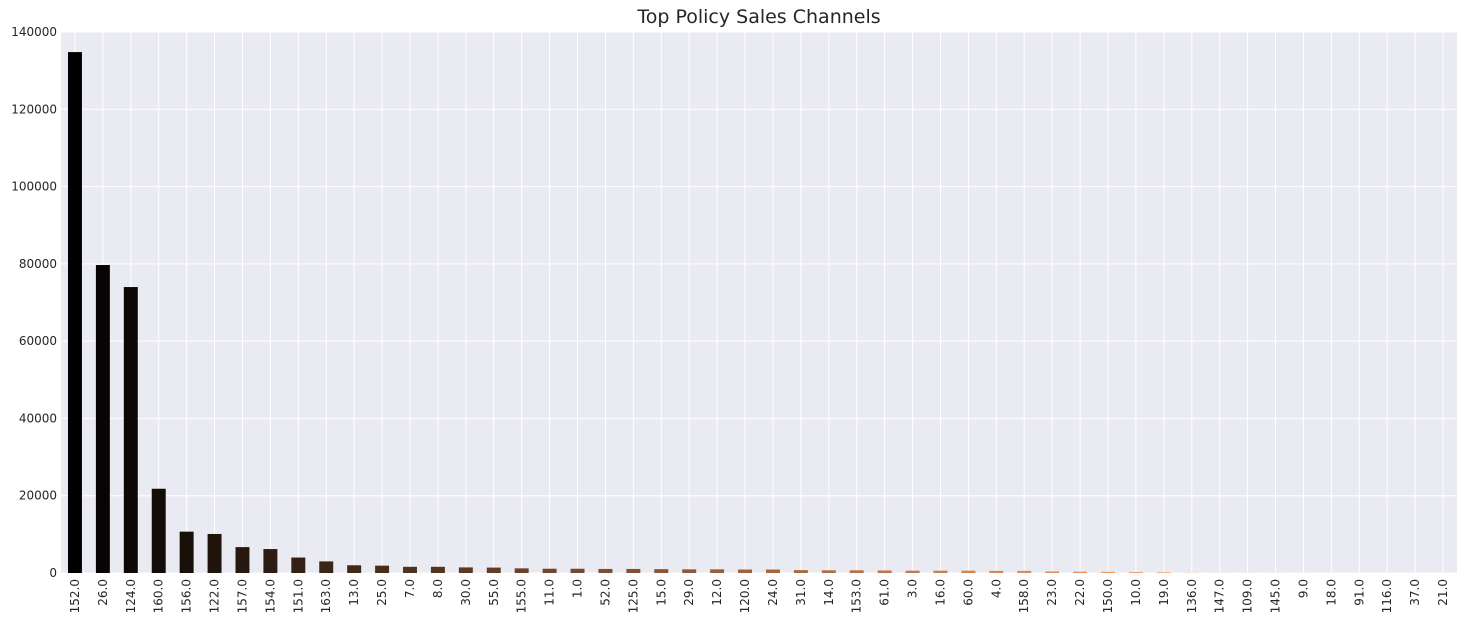 This screenshot has width=1466, height=622. Describe the element at coordinates (437, 569) in the screenshot. I see `bar-8.0` at that location.